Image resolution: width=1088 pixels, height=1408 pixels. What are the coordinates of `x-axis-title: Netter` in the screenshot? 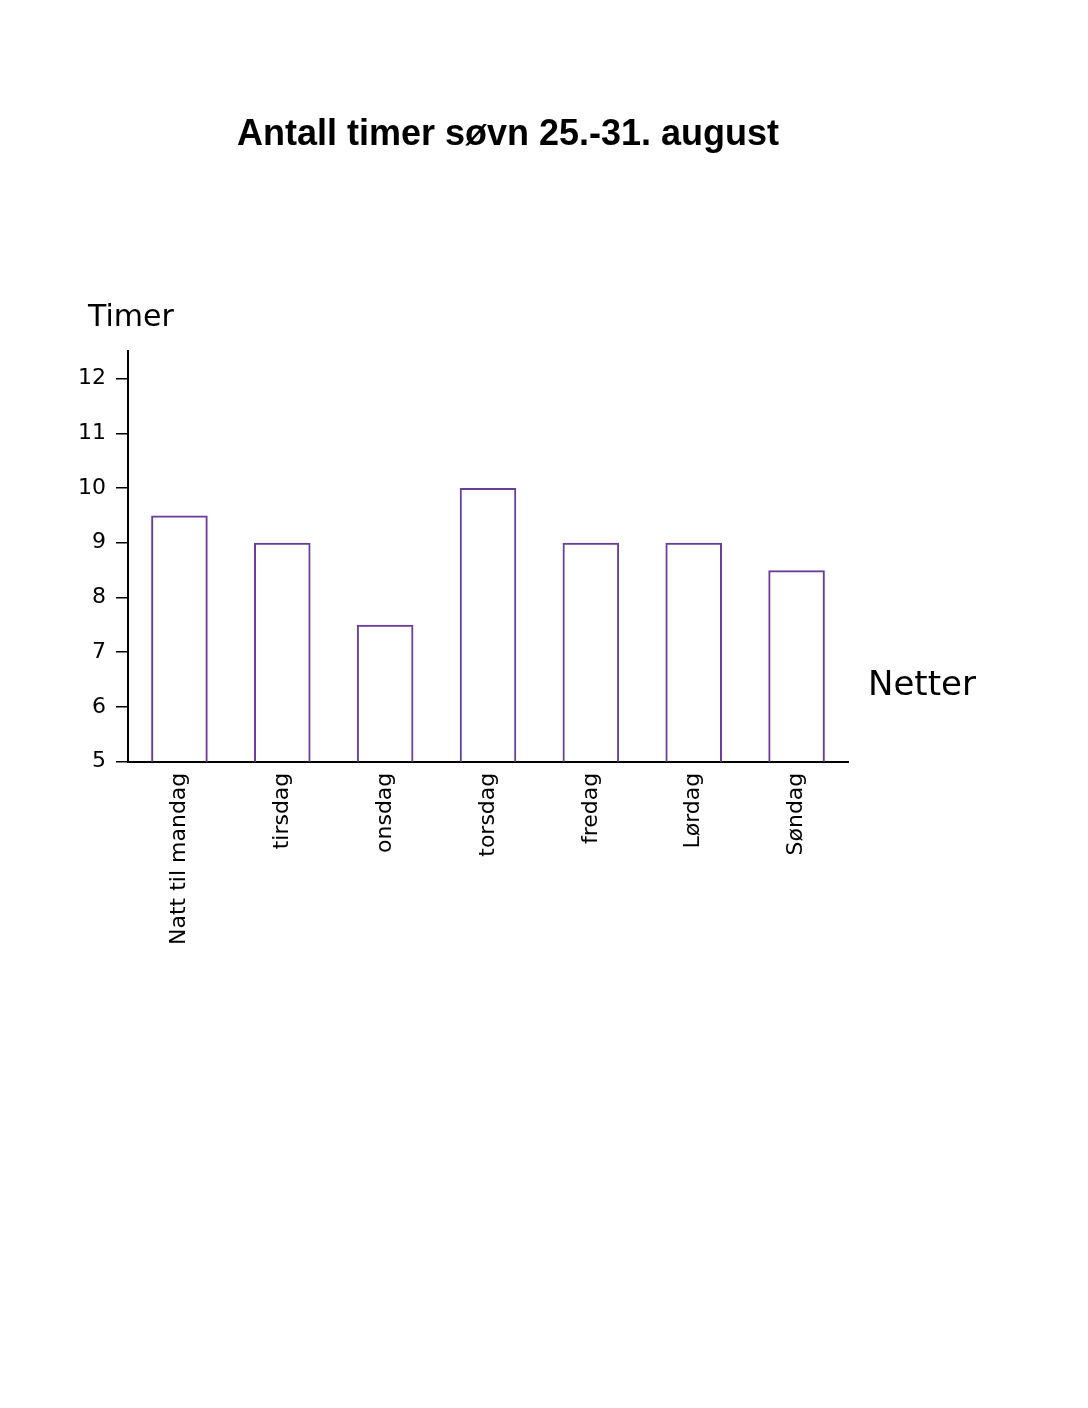 It's located at (922, 683).